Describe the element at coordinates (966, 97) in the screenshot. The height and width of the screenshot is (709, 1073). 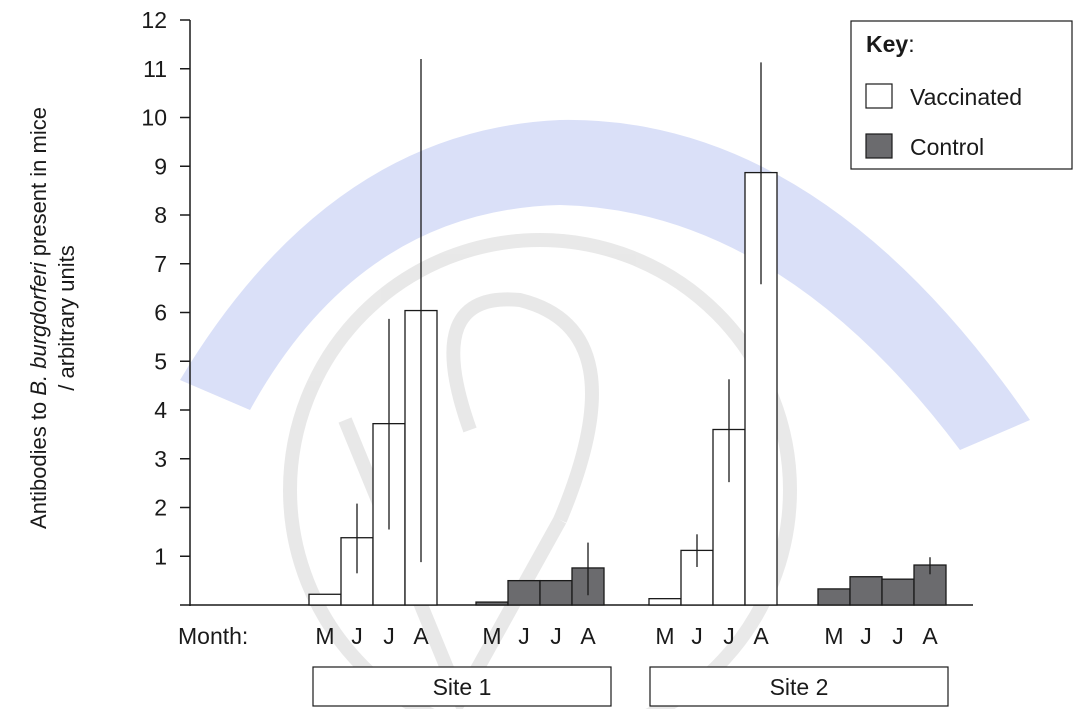
I see `legend-label-vaccinated: Vaccinated` at that location.